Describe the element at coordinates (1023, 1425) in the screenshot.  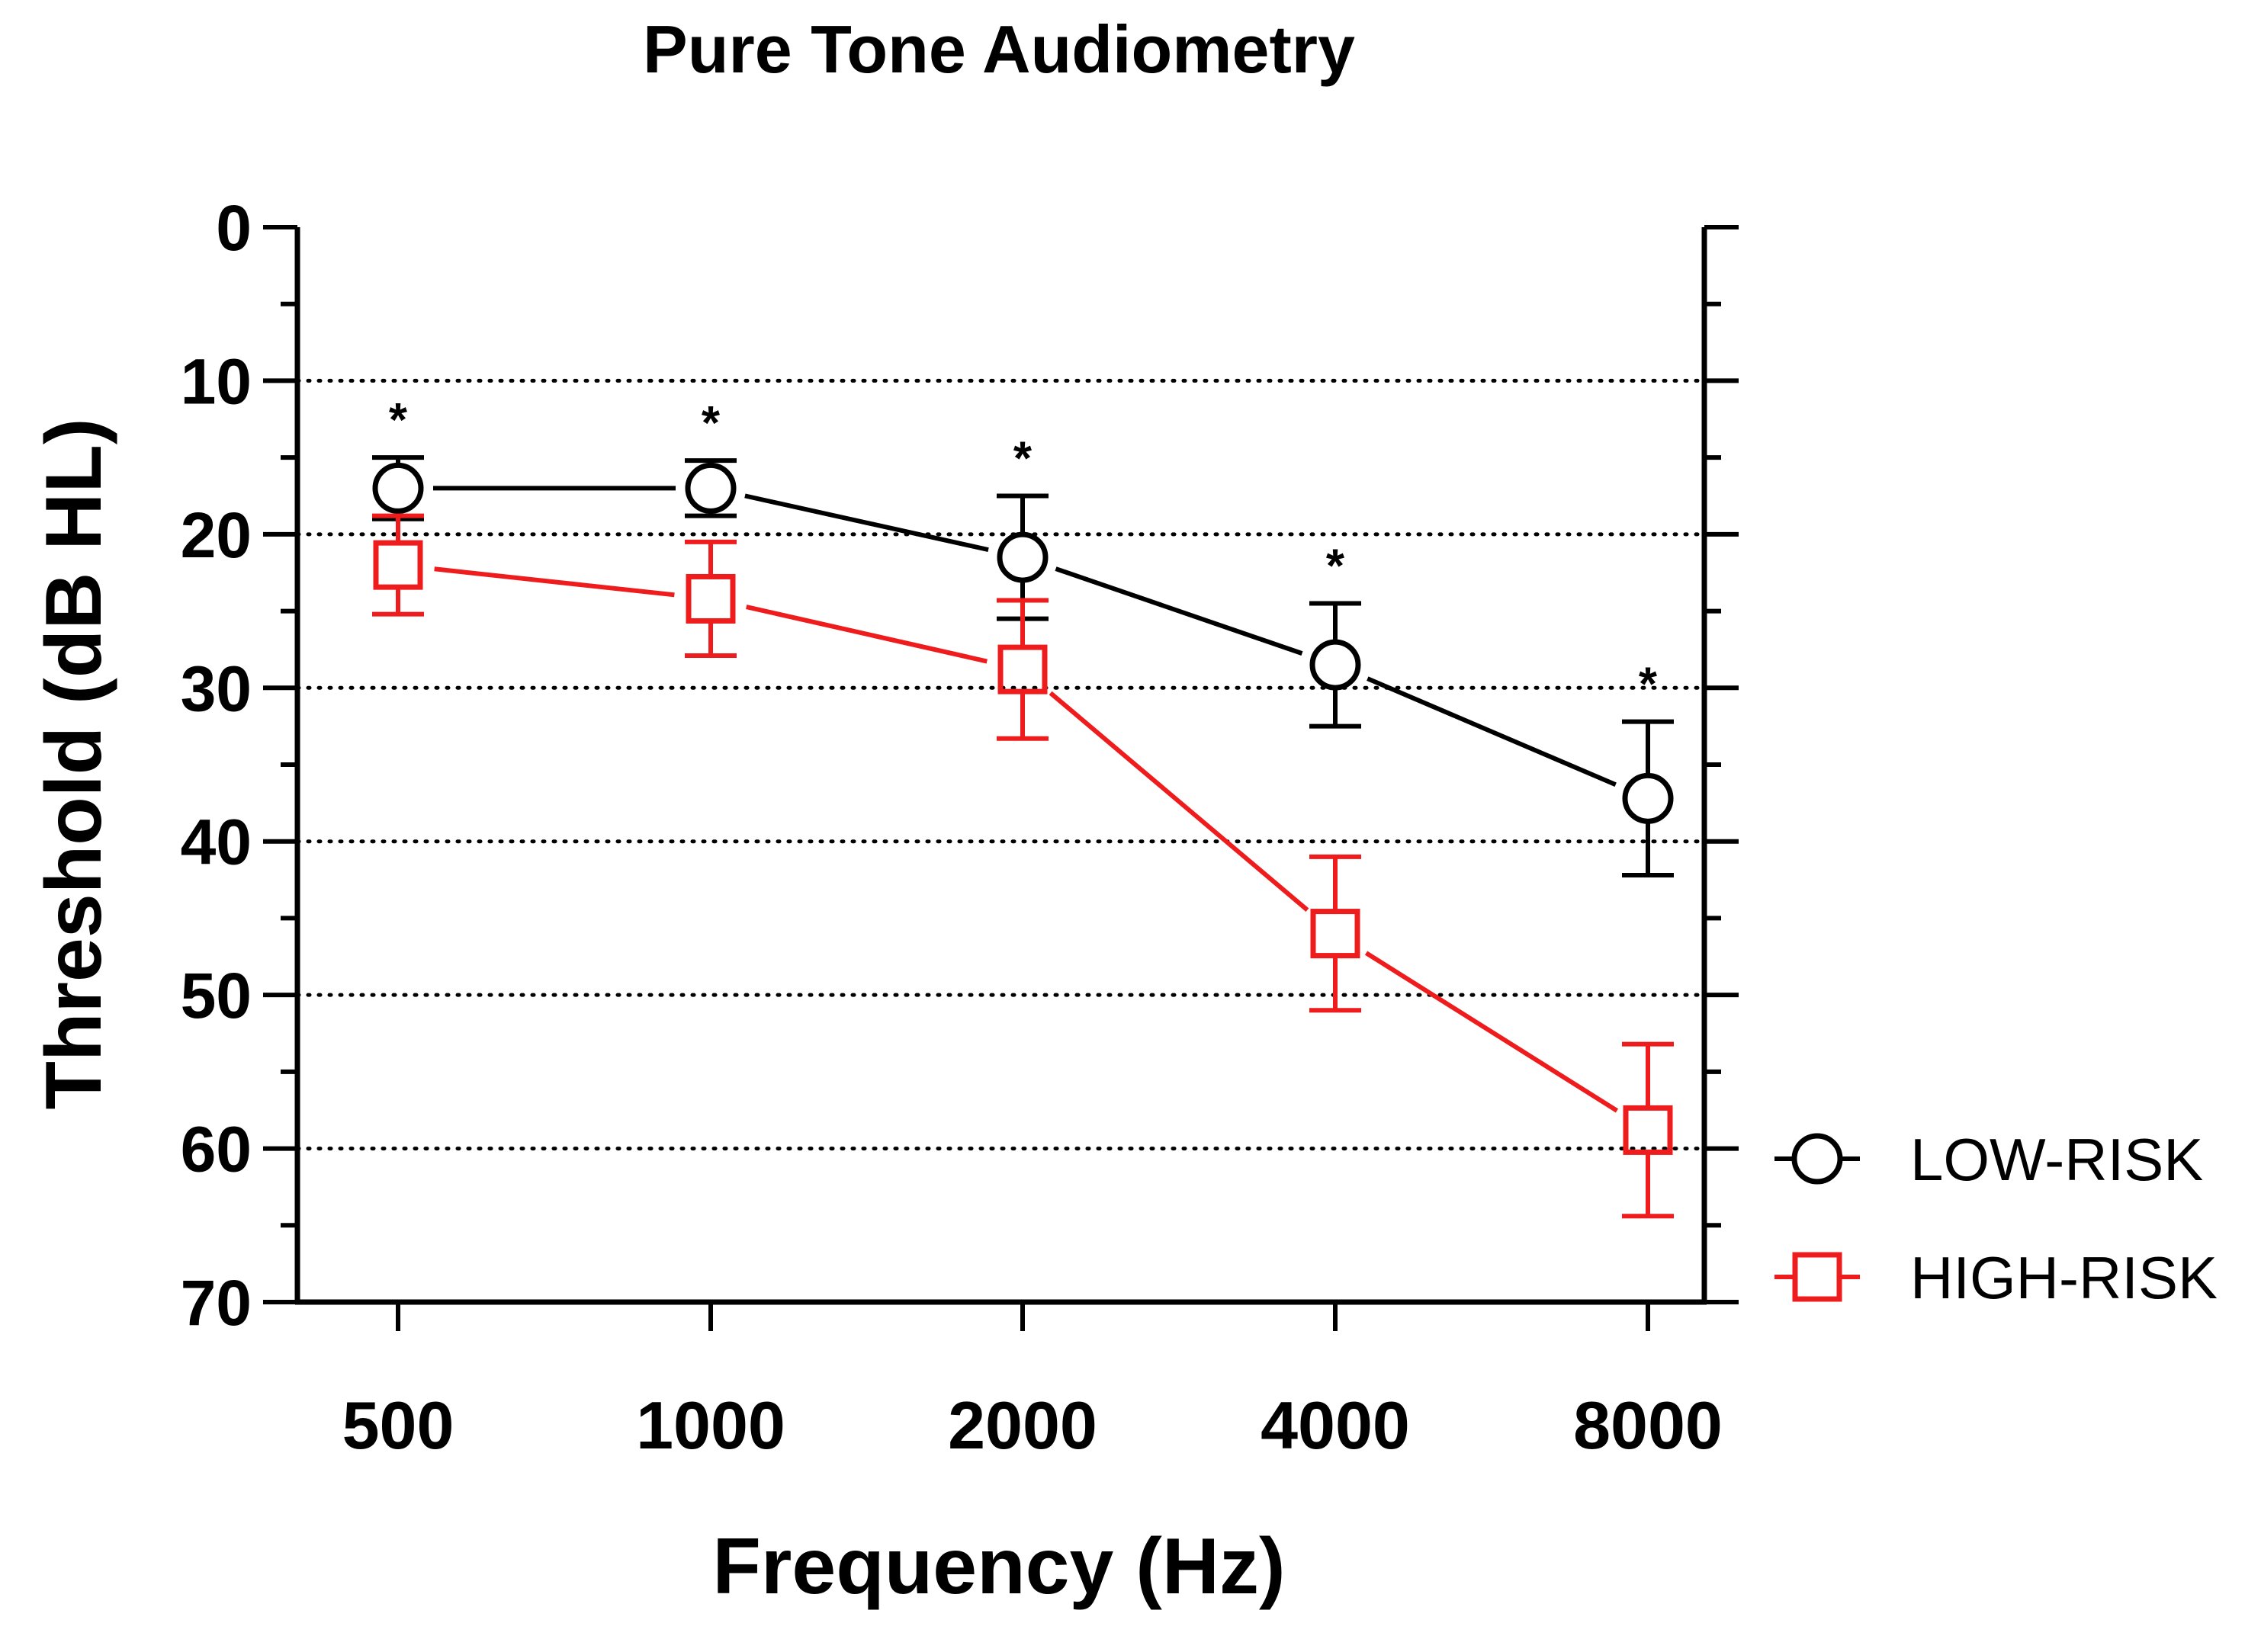
I see `x-tick-label: 2000` at that location.